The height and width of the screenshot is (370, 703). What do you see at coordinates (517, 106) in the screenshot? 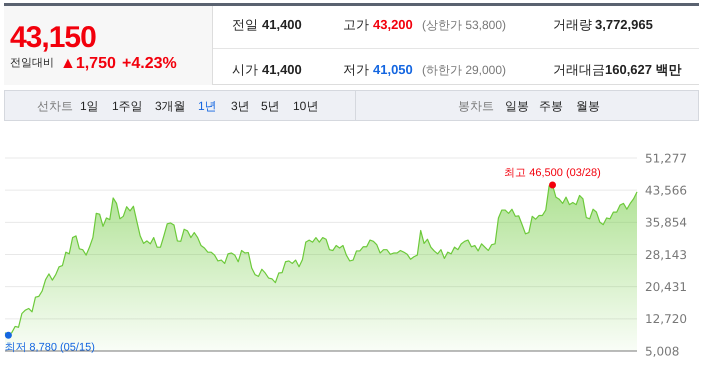
I see `text: 일봉` at bounding box center [517, 106].